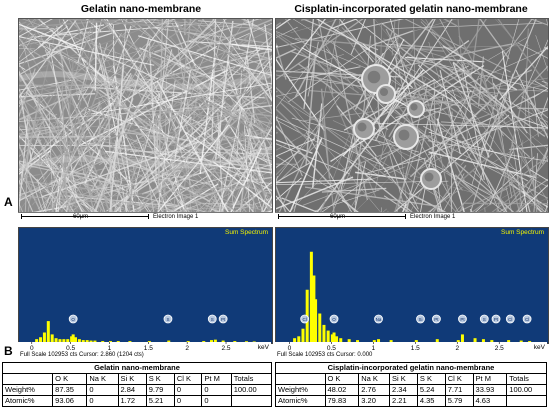  What do you see at coordinates (490, 379) in the screenshot?
I see `table-right-col: Pt M` at bounding box center [490, 379].